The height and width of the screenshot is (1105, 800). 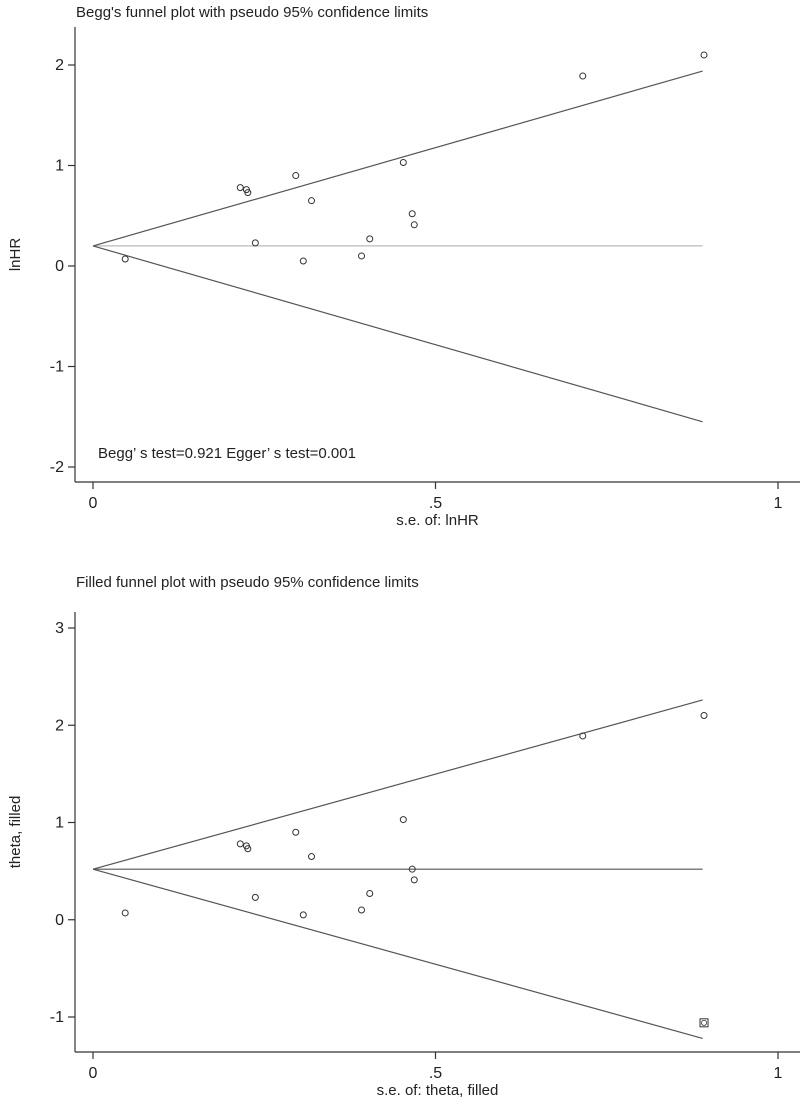 What do you see at coordinates (15, 832) in the screenshot?
I see `y-axis-title: theta, filled` at bounding box center [15, 832].